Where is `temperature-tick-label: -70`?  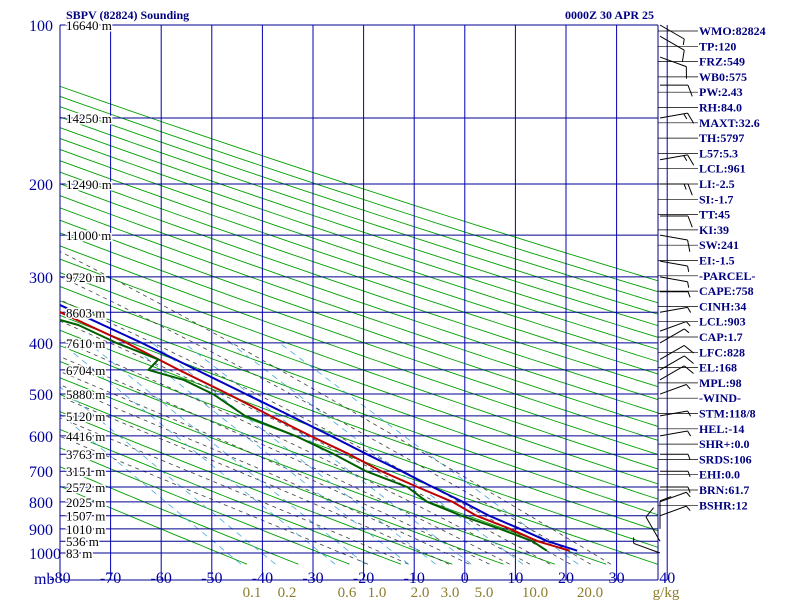 temperature-tick-label: -70 is located at coordinates (110, 578).